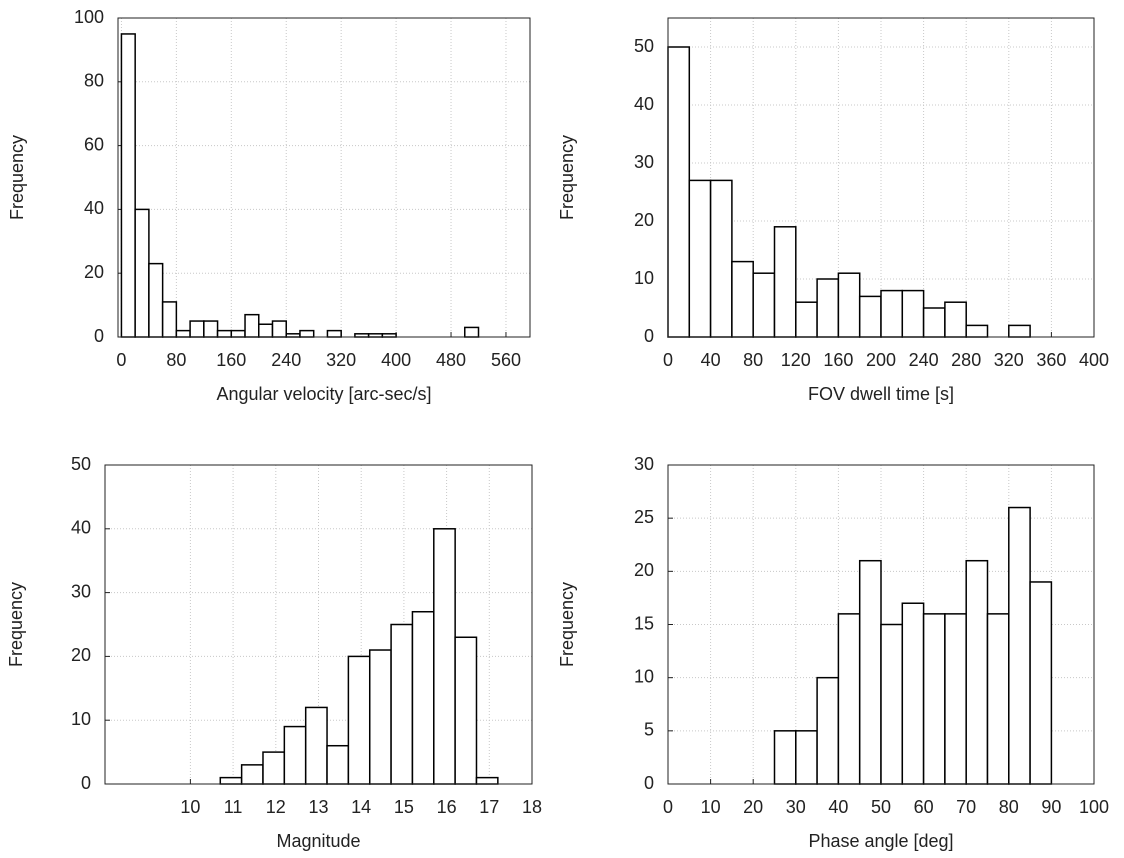 The height and width of the screenshot is (858, 1124). I want to click on x-tick-label: 18, so click(532, 807).